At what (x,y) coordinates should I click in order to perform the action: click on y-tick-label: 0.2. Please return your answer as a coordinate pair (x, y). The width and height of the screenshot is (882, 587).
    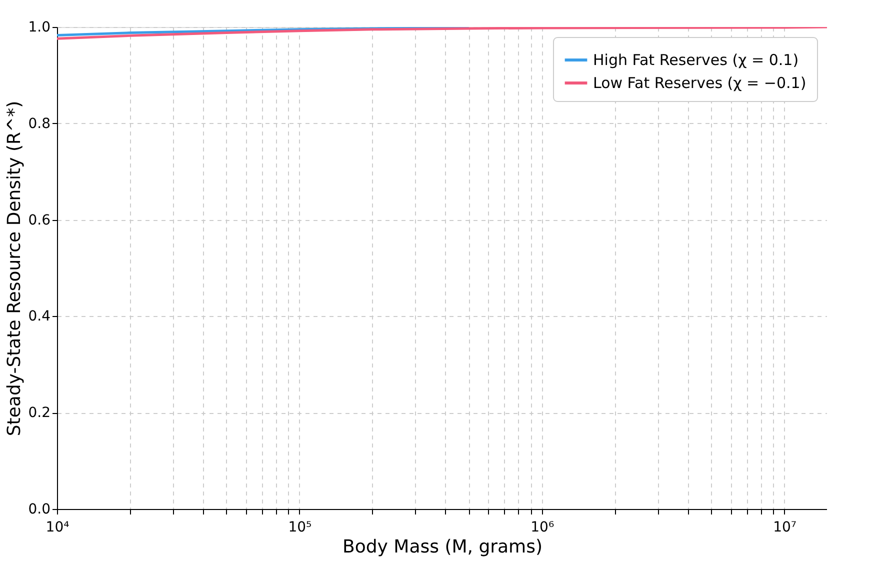
    Looking at the image, I should click on (39, 413).